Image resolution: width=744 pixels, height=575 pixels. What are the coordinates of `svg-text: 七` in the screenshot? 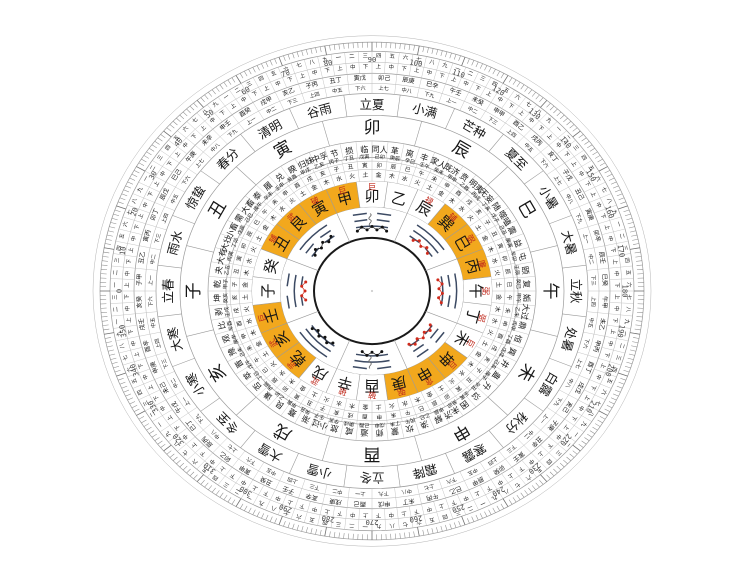 It's located at (605, 189).